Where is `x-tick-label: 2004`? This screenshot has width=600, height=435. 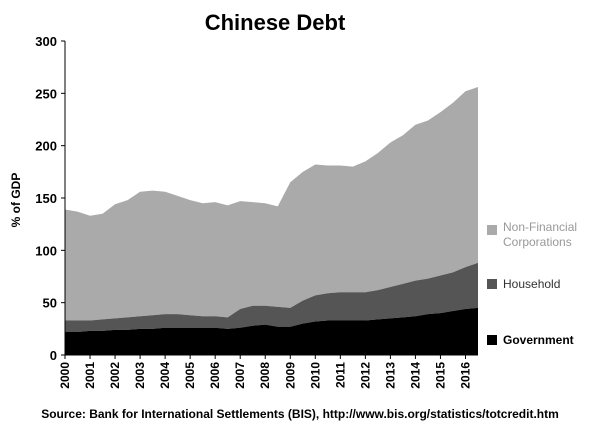 x-tick-label: 2004 is located at coordinates (165, 375).